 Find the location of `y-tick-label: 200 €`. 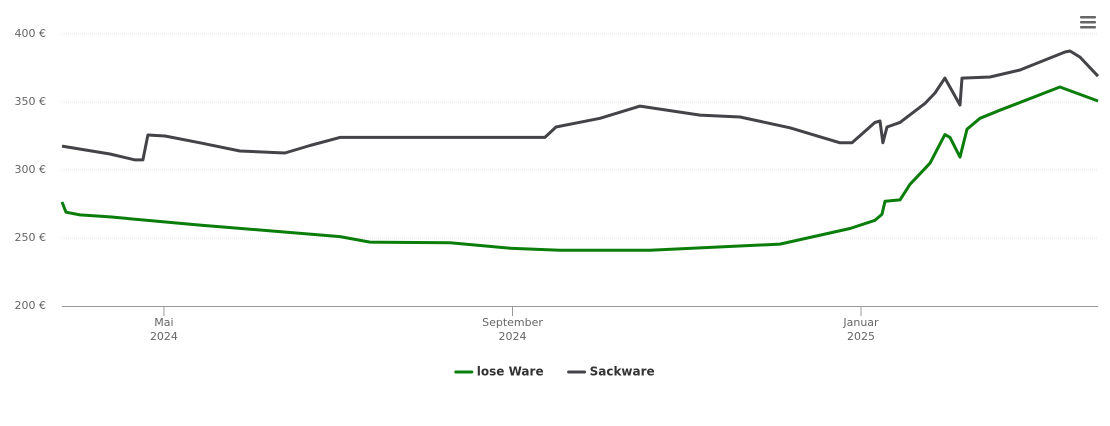

y-tick-label: 200 € is located at coordinates (31, 305).